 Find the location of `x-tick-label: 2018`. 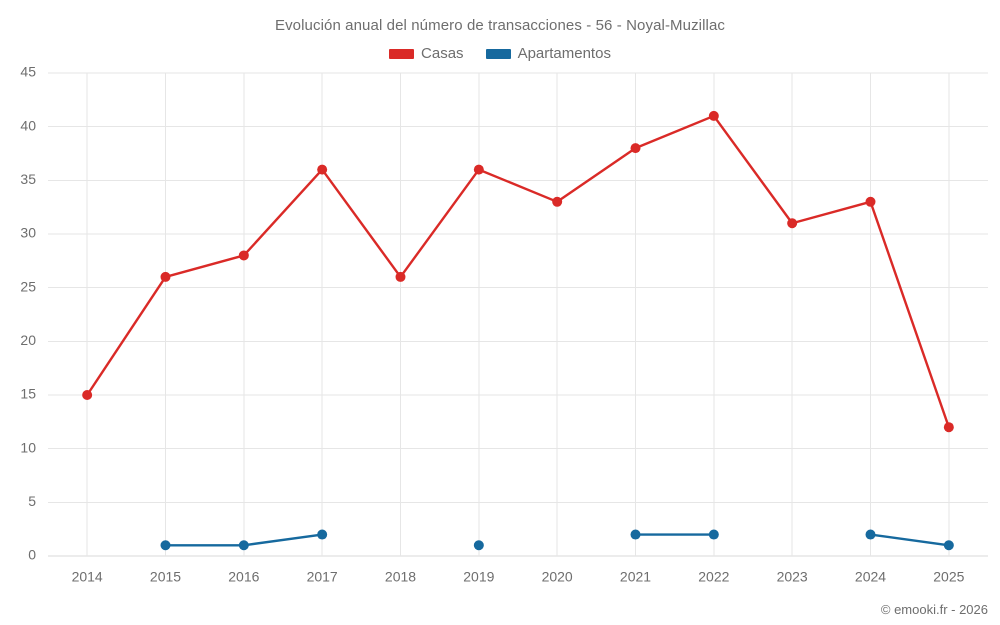

x-tick-label: 2018 is located at coordinates (400, 576).